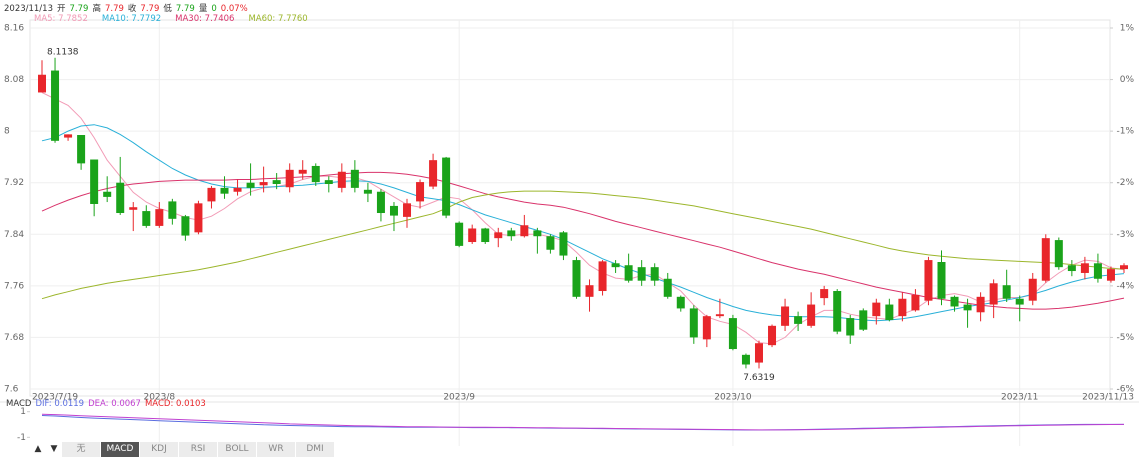 The width and height of the screenshot is (1139, 457). Describe the element at coordinates (1125, 235) in the screenshot. I see `y2-tick-label: -3%` at that location.